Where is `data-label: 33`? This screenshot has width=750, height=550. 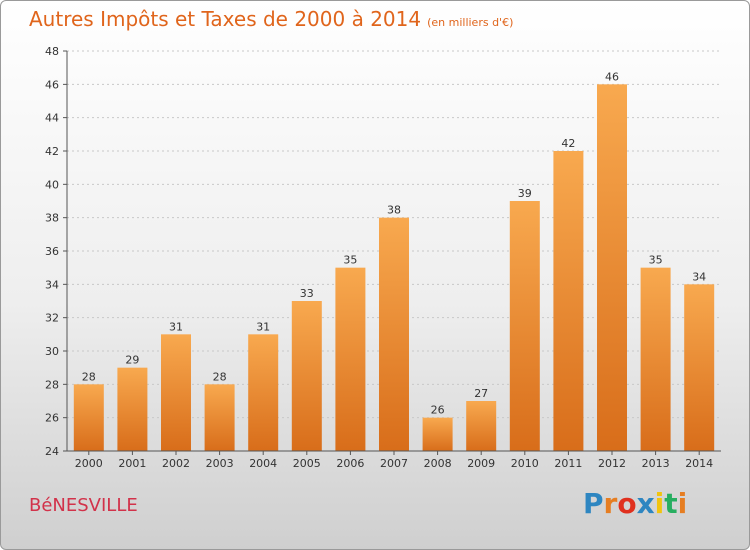 data-label: 33 is located at coordinates (307, 293).